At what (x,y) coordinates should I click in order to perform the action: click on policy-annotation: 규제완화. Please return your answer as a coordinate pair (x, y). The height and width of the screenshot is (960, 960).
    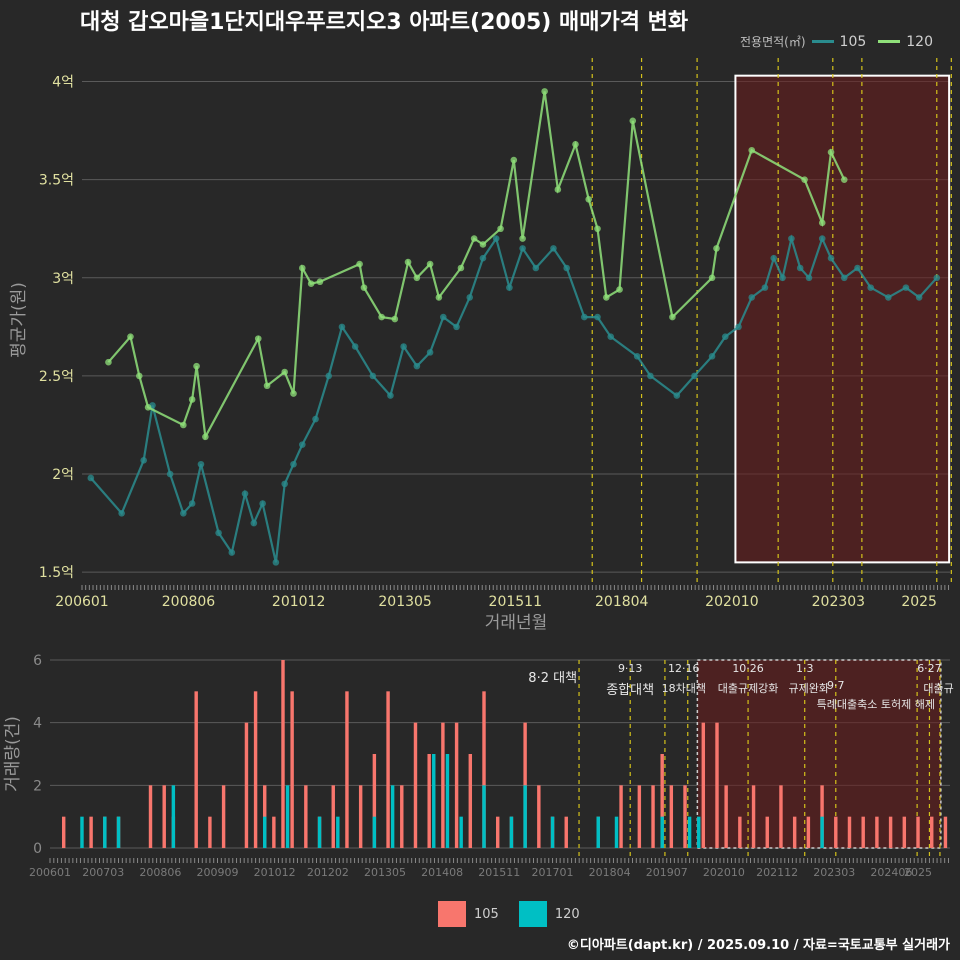
    Looking at the image, I should click on (808, 688).